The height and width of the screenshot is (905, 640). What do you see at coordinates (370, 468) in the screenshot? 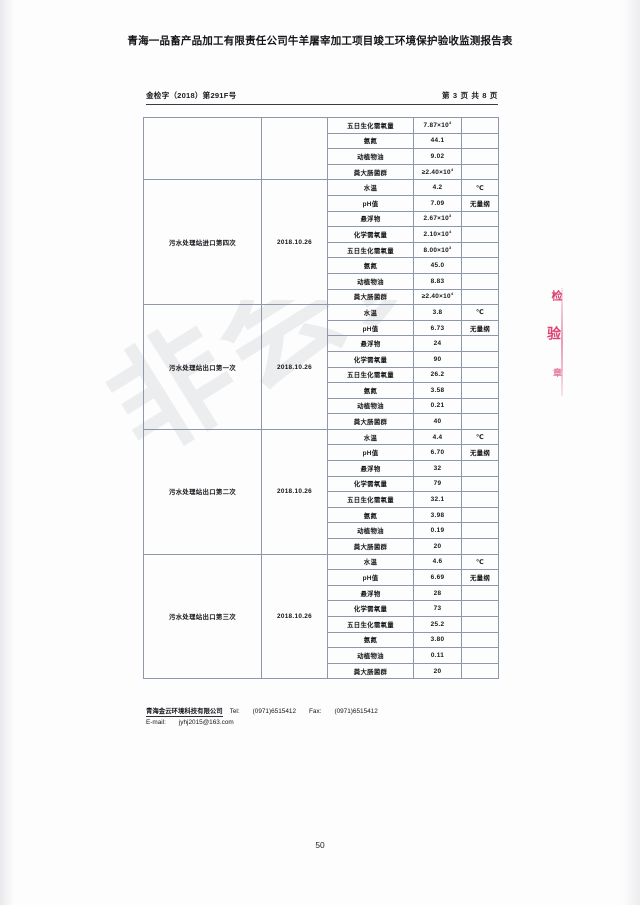
I see `parameter-name-cell: 悬浮物` at bounding box center [370, 468].